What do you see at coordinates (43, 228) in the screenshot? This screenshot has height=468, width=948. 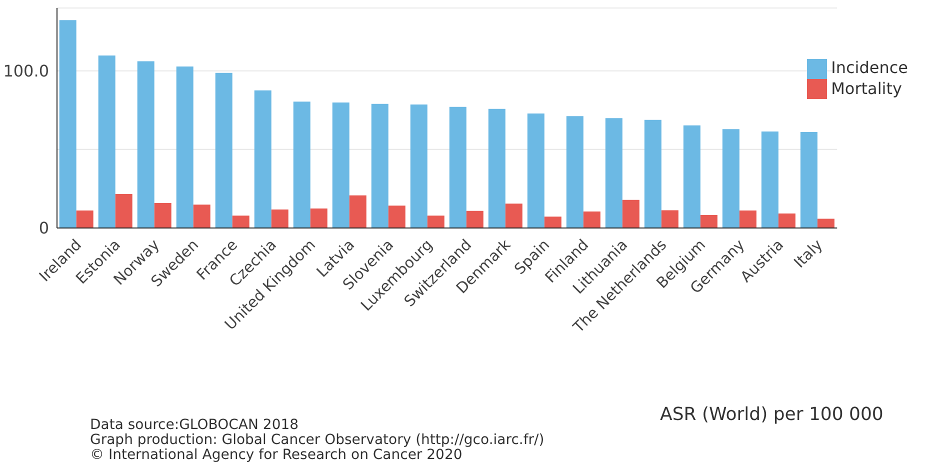 I see `y-tick-label: 0` at bounding box center [43, 228].